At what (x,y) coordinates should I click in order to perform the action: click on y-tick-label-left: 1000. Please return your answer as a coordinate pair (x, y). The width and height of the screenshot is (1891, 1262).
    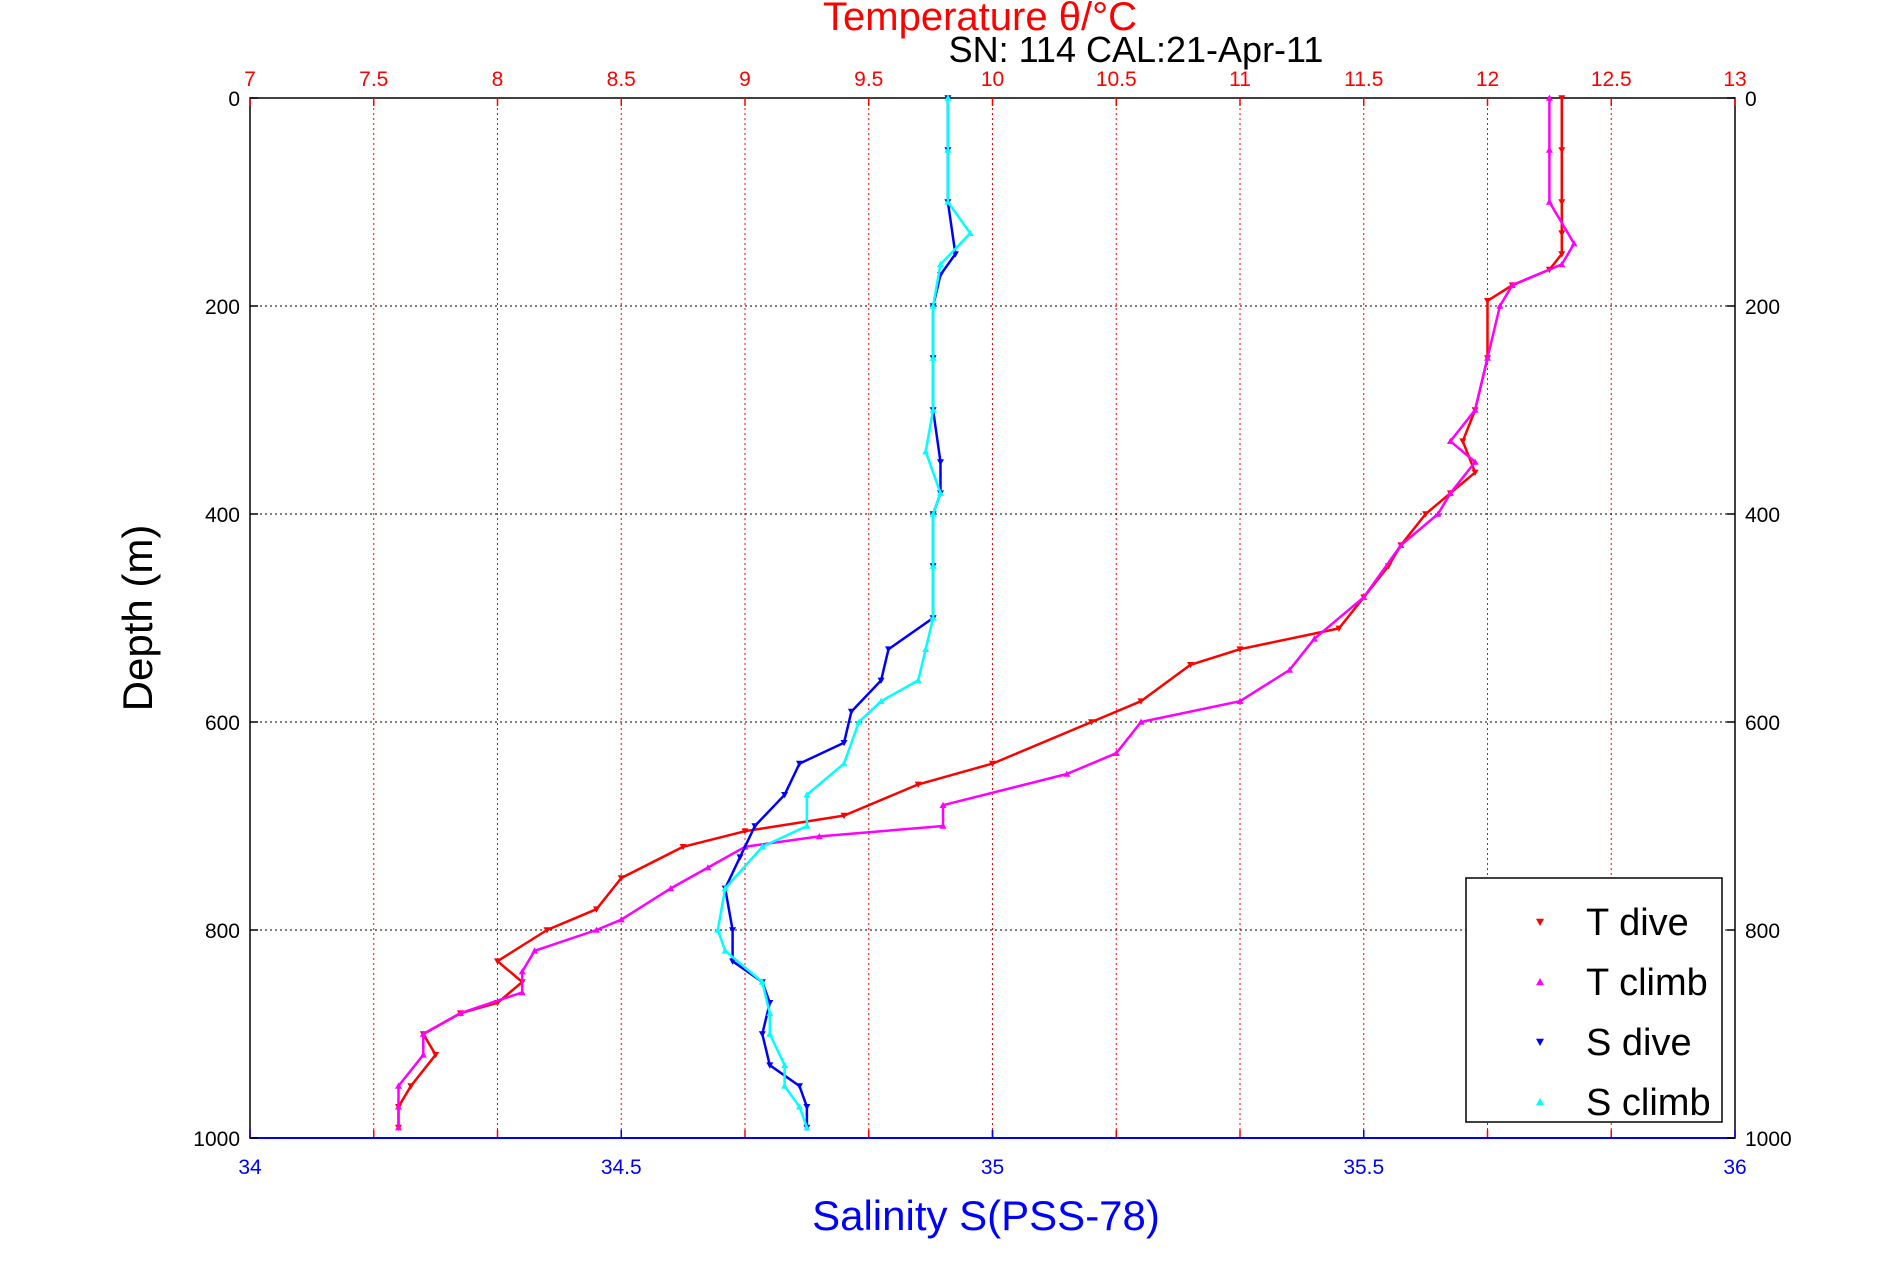
    Looking at the image, I should click on (216, 1139).